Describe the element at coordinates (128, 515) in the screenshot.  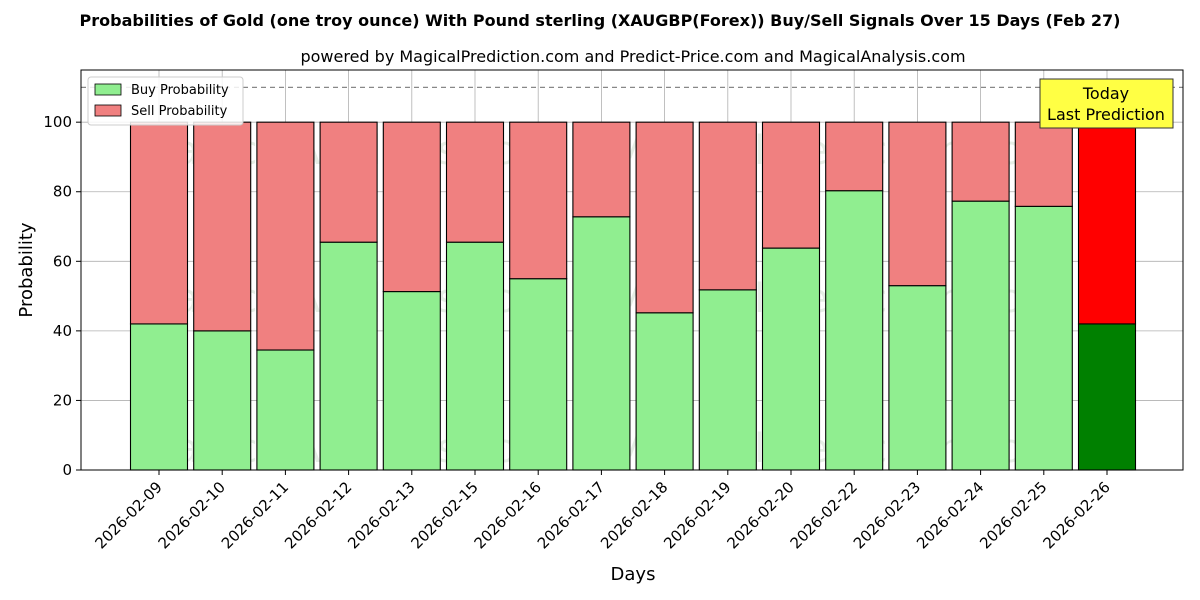
I see `x-tick-label: 2026-02-09` at that location.